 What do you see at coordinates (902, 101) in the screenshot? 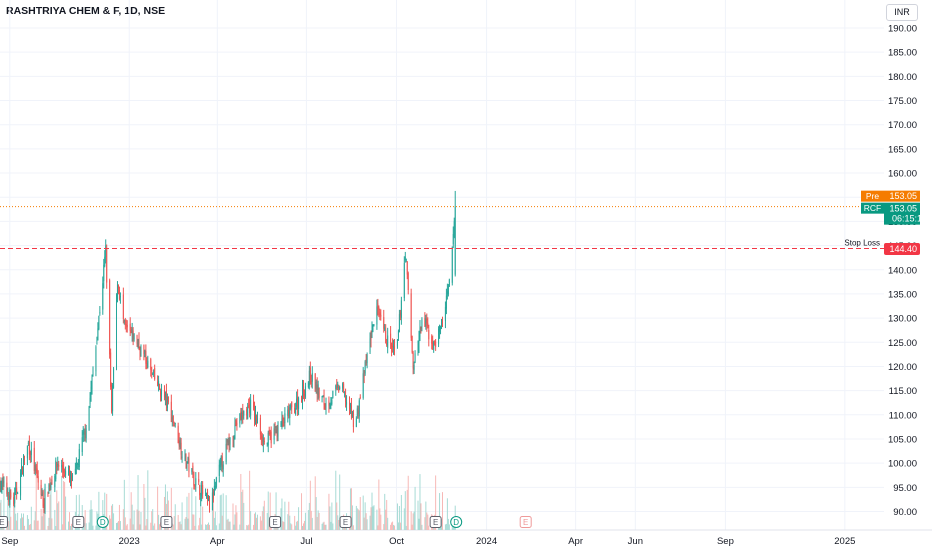
I see `y-tick-label: 175.00` at bounding box center [902, 101].